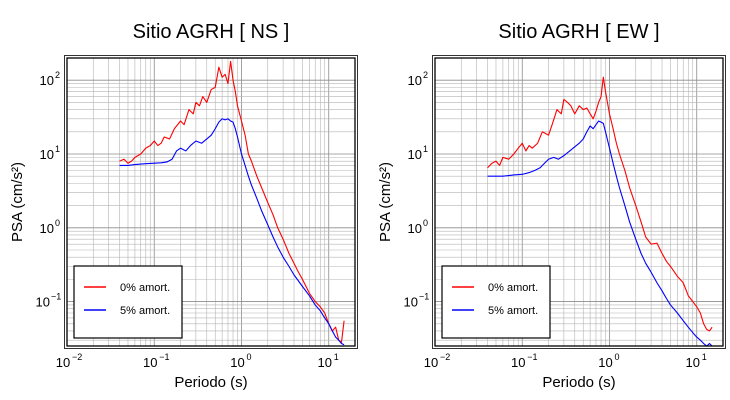 The image size is (730, 400). Describe the element at coordinates (211, 32) in the screenshot. I see `chart-title: Sitio AGRH [ NS ]` at that location.